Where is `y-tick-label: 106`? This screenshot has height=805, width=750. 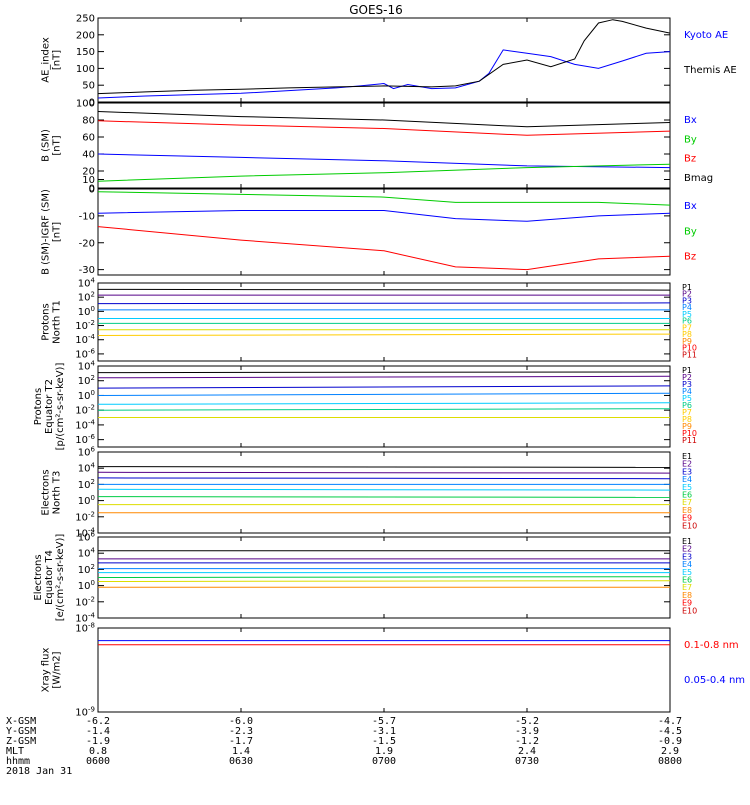 y-tick-label: 106 is located at coordinates (87, 537).